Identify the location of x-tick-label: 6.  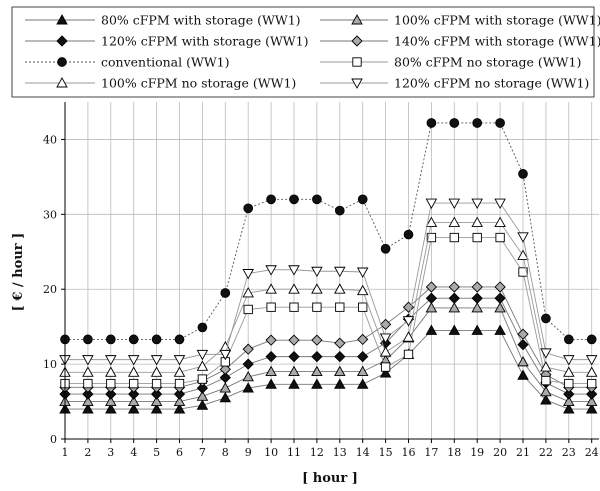
(179, 452).